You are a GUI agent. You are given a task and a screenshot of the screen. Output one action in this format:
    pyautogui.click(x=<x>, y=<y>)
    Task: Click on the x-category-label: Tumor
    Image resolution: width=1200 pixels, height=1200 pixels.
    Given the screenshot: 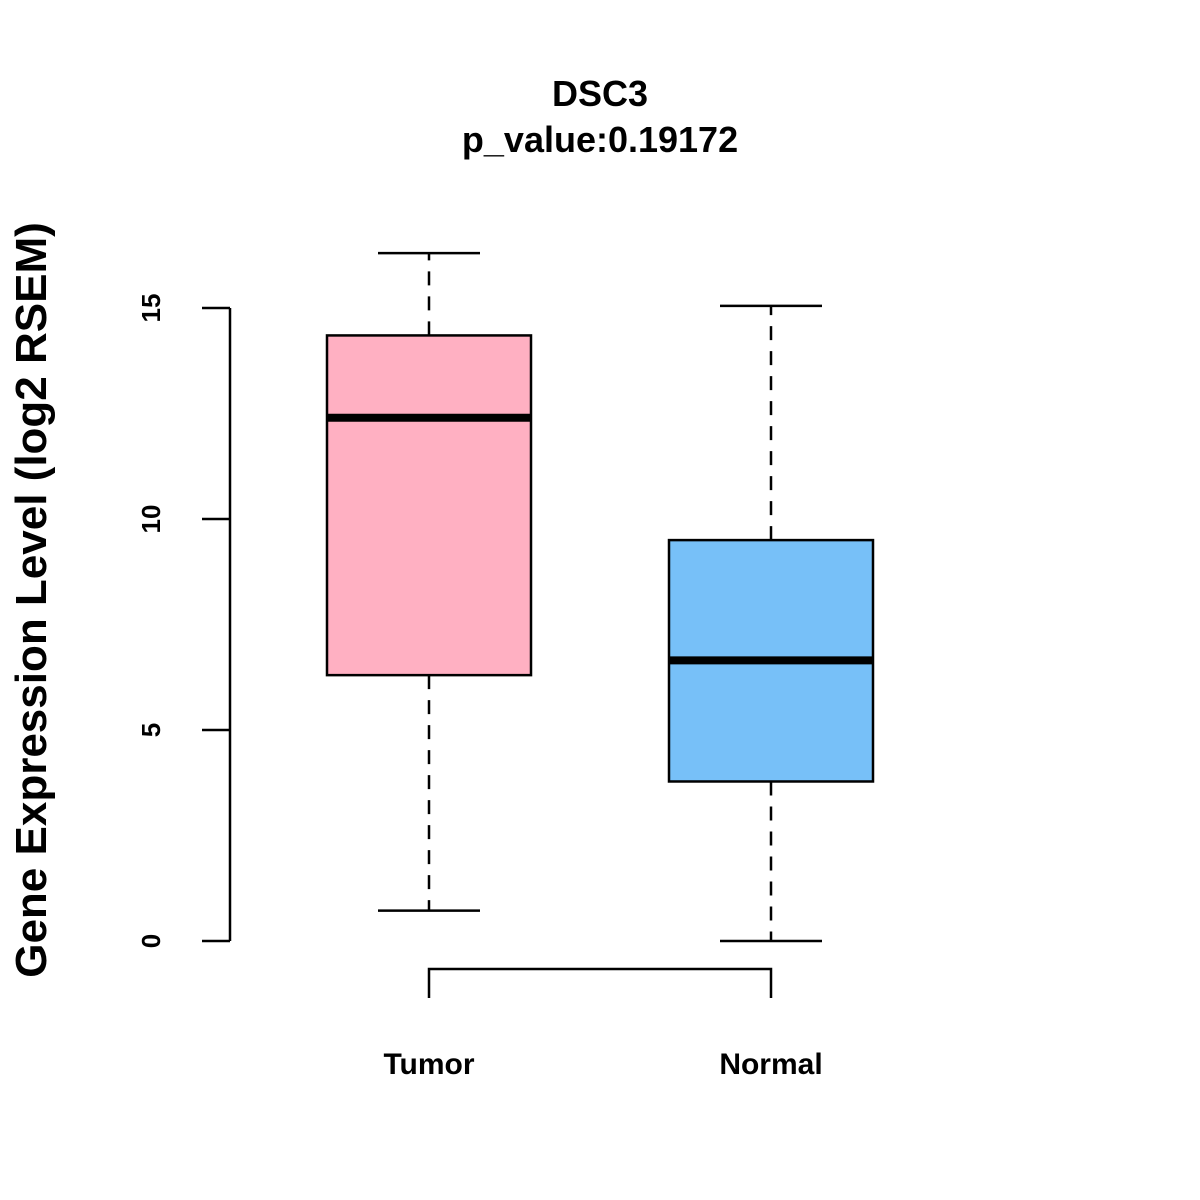 What is the action you would take?
    pyautogui.click(x=428, y=1064)
    